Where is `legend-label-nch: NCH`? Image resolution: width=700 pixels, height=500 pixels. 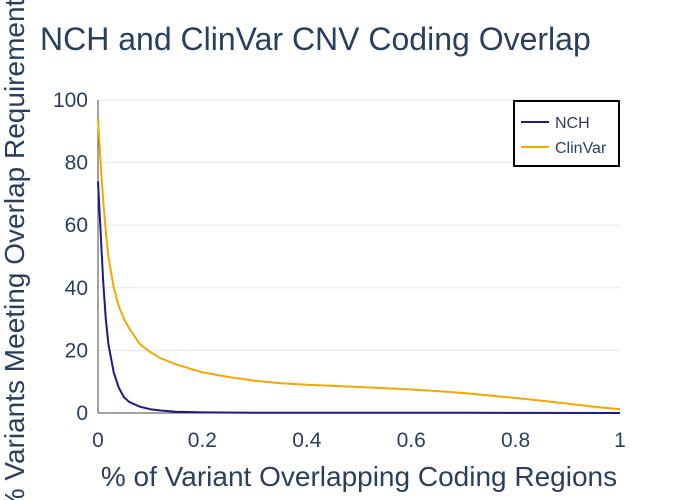 legend-label-nch: NCH is located at coordinates (572, 123).